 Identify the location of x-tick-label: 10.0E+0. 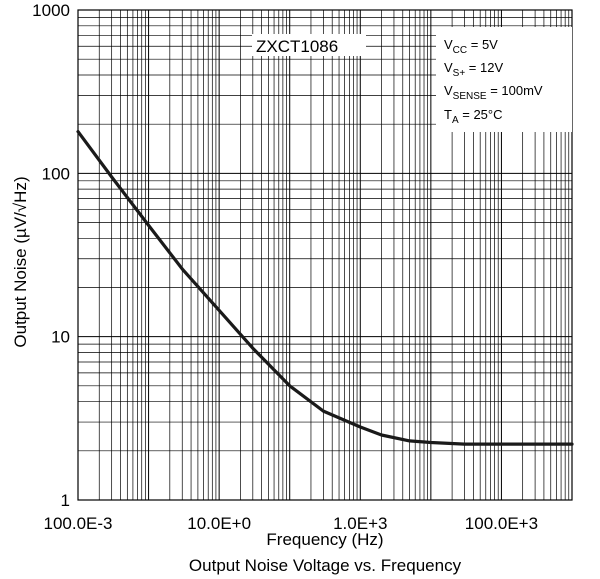
(219, 523).